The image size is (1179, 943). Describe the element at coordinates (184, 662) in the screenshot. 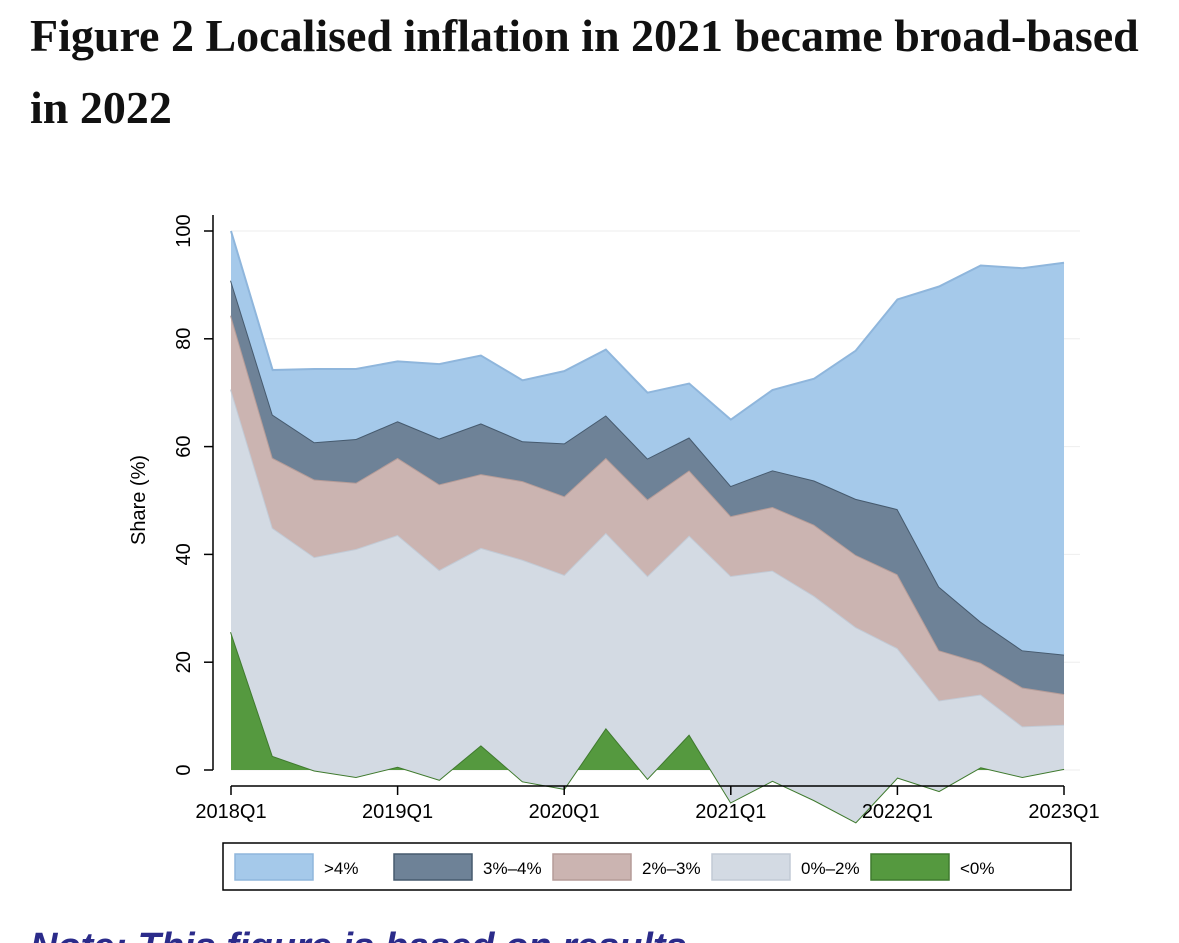

I see `y-tick-label-20: 20` at that location.